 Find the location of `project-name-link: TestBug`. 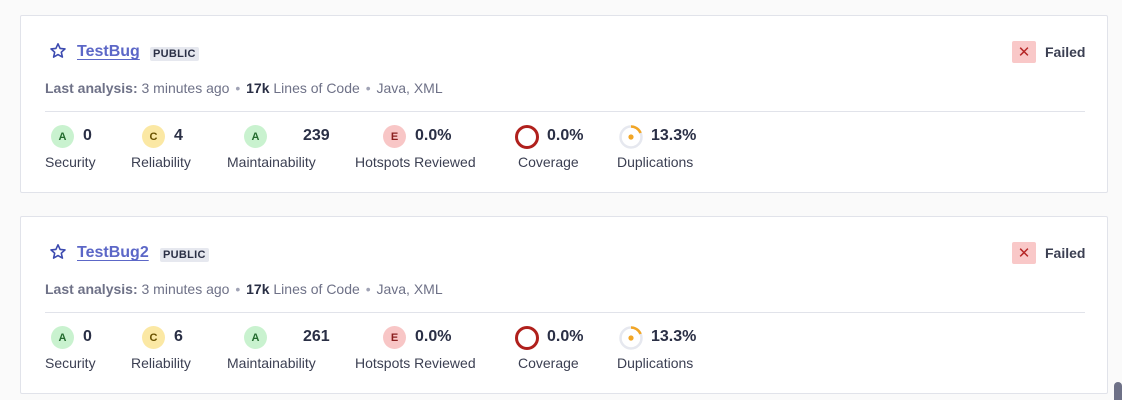

project-name-link: TestBug is located at coordinates (108, 51).